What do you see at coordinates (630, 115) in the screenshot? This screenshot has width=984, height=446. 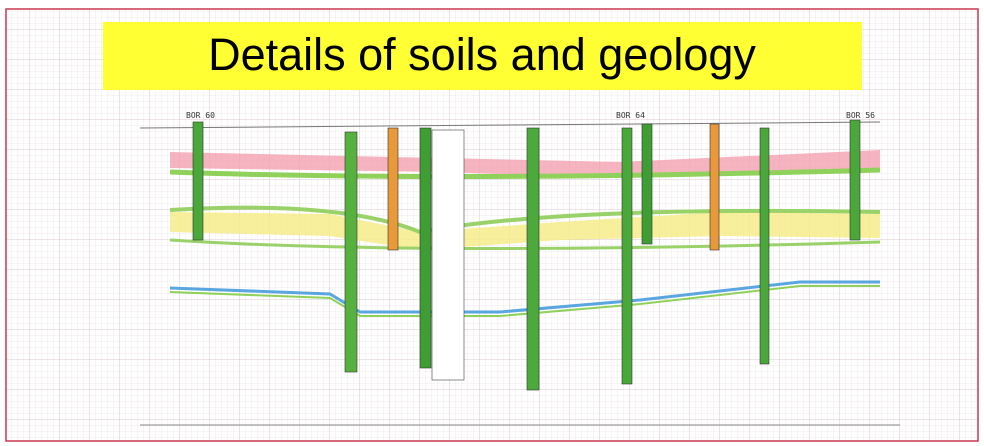 I see `borehole-label: BOR 64` at bounding box center [630, 115].